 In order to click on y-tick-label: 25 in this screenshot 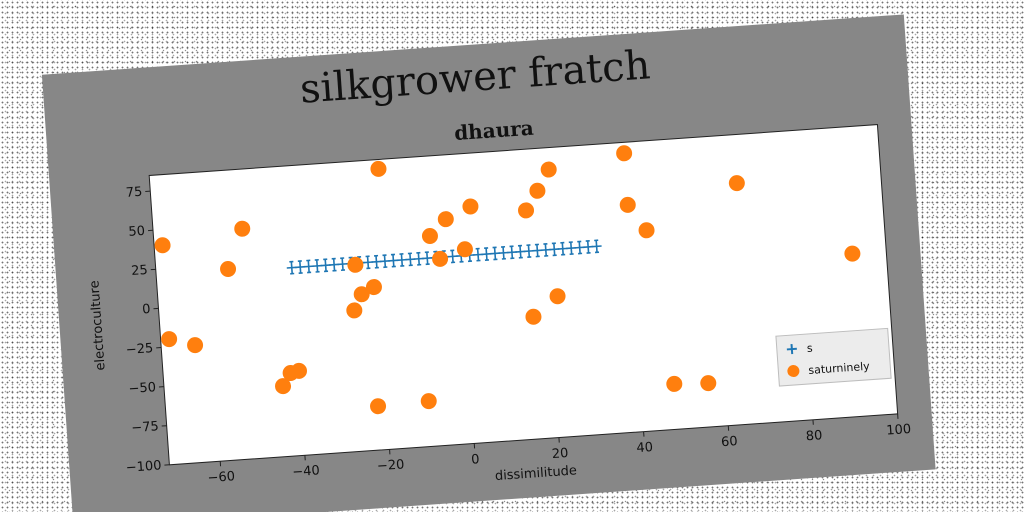, I will do `click(140, 271)`.